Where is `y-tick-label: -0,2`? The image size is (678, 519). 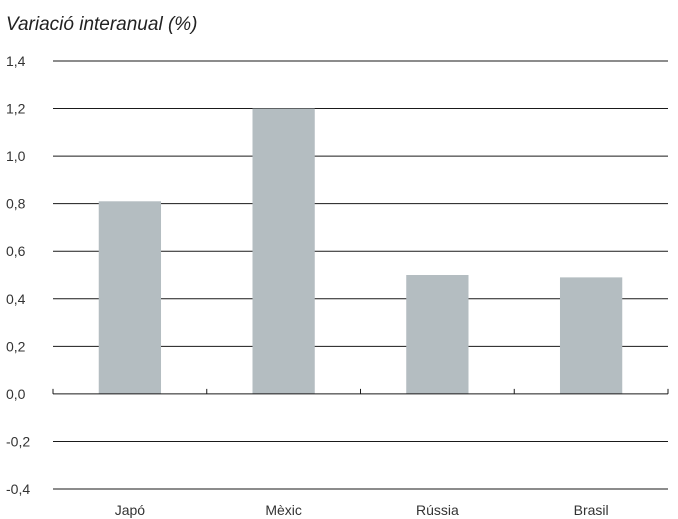 y-tick-label: -0,2 is located at coordinates (18, 441).